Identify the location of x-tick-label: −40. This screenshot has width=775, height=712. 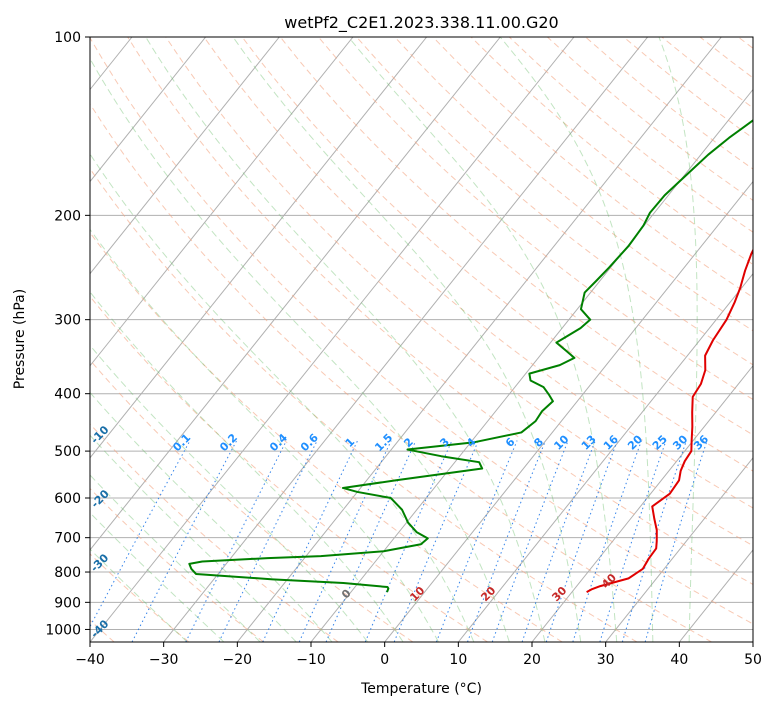
(90, 660).